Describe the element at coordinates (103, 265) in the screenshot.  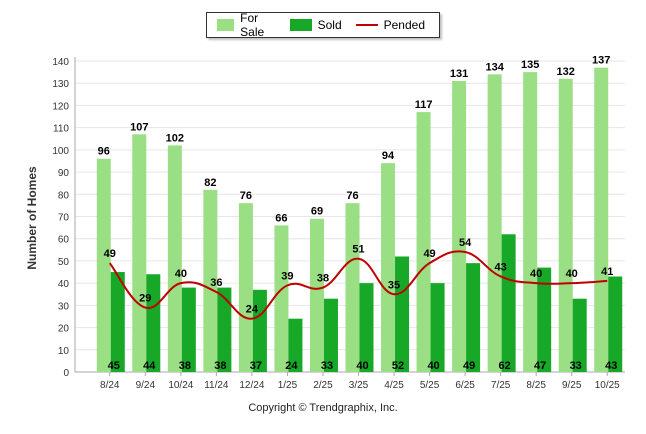
I see `bar-for-sale-8/24` at that location.